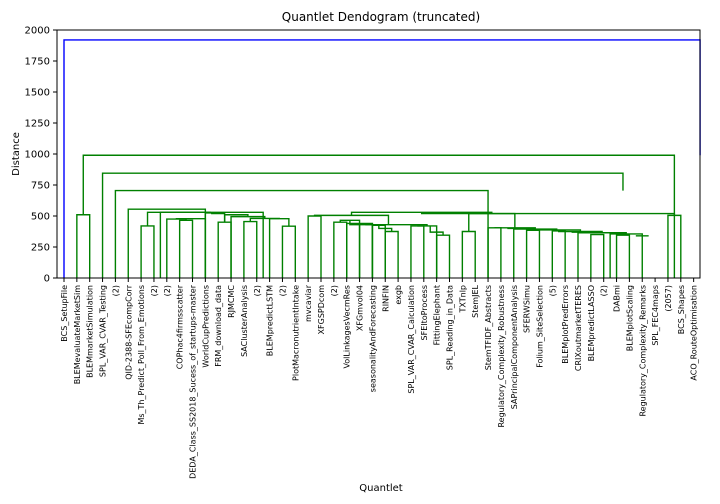 The image size is (720, 504). What do you see at coordinates (64, 313) in the screenshot?
I see `leaf-label: BCS_SetupFile` at bounding box center [64, 313].